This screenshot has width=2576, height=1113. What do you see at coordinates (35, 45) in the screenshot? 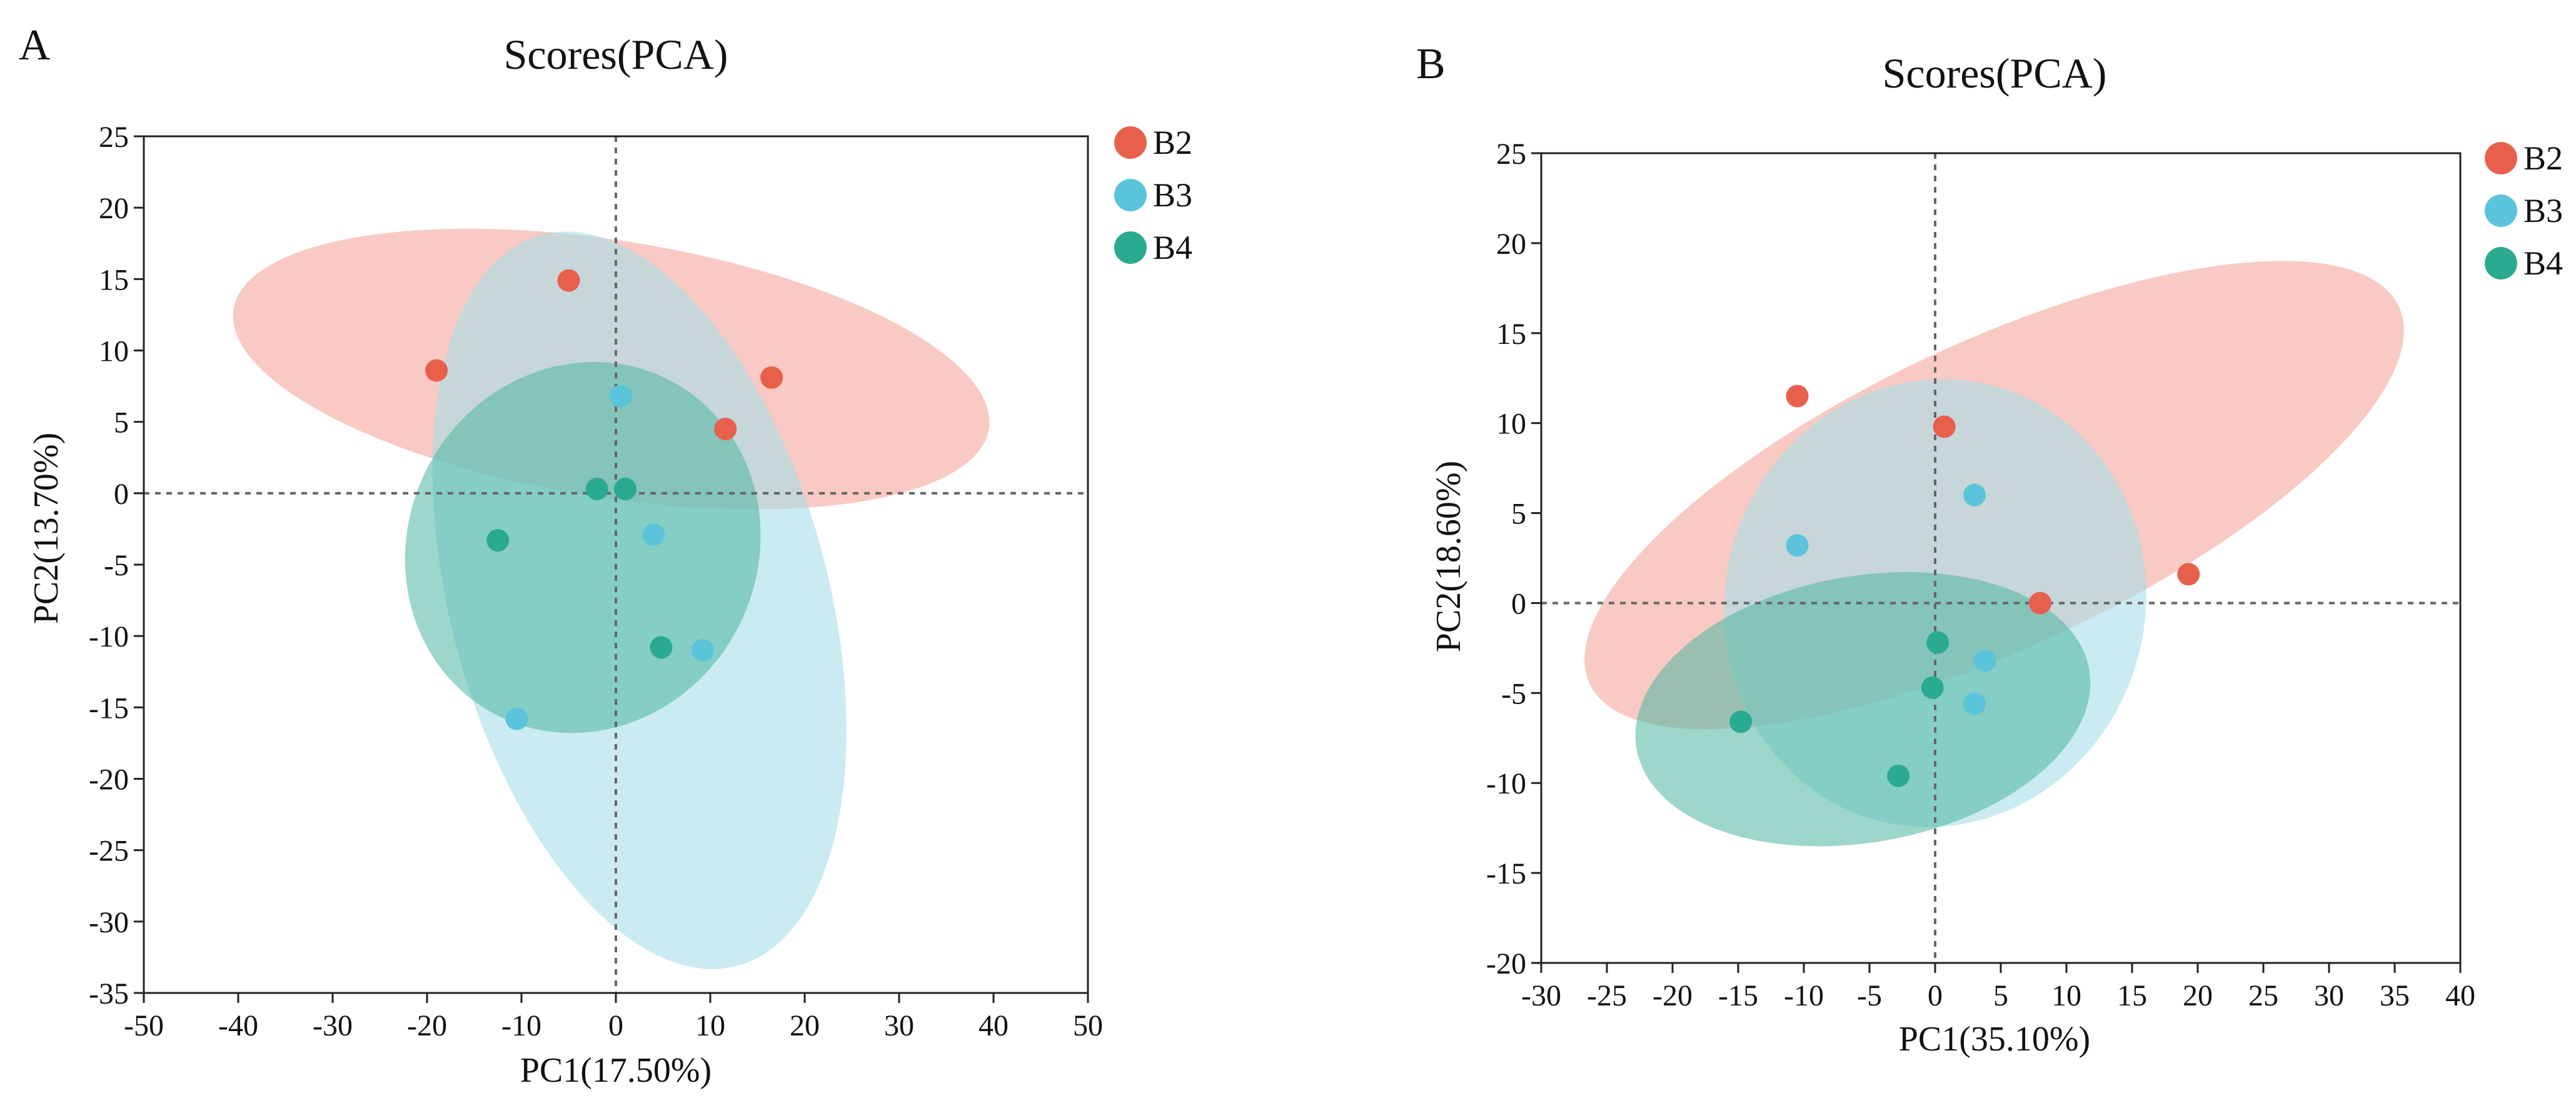
I see `panel-label-a: A` at bounding box center [35, 45].